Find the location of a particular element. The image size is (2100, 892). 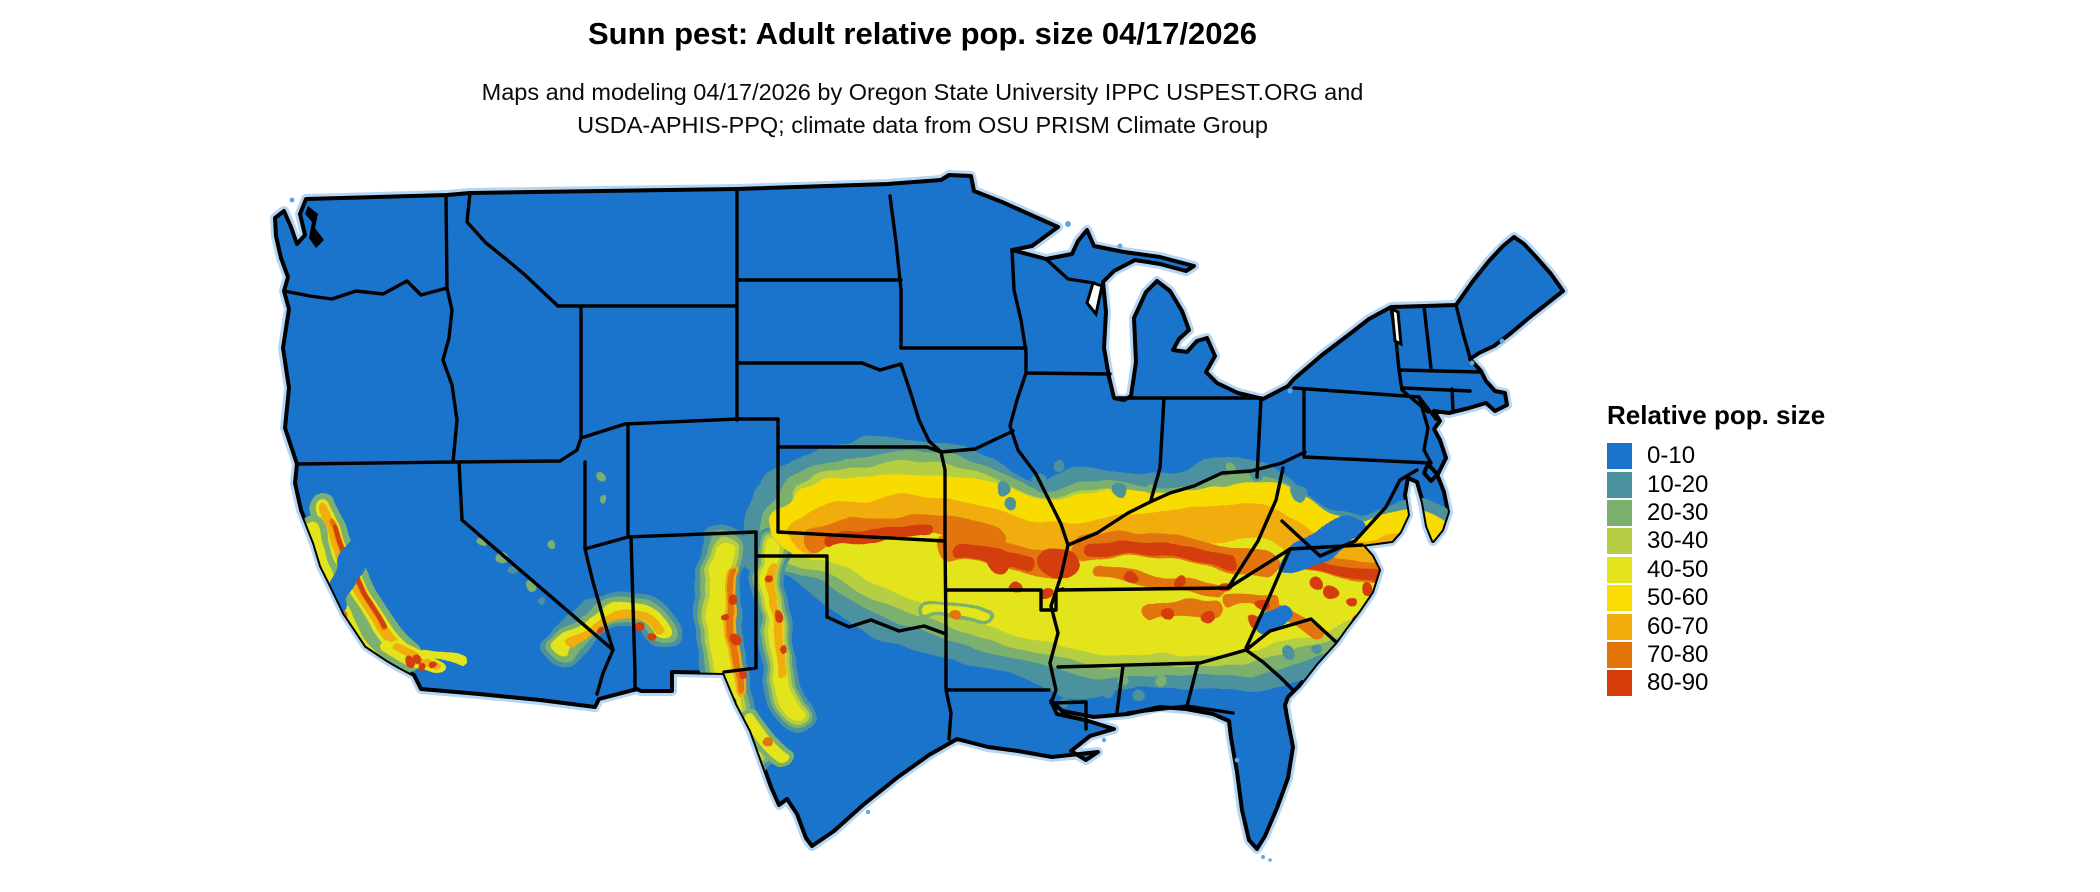

core-tidewater is located at coordinates (1419, 565).